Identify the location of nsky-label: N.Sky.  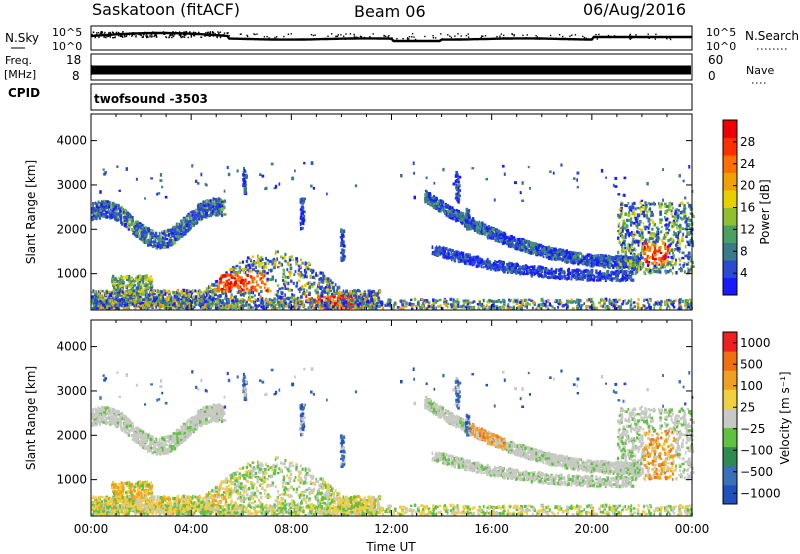
(22, 38).